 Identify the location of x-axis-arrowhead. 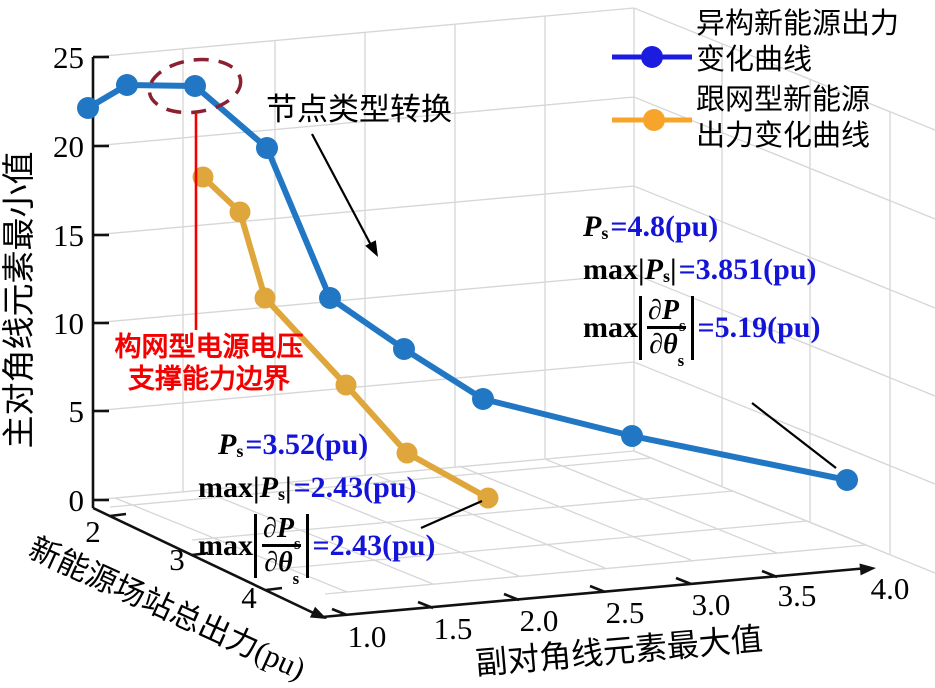
(867, 569).